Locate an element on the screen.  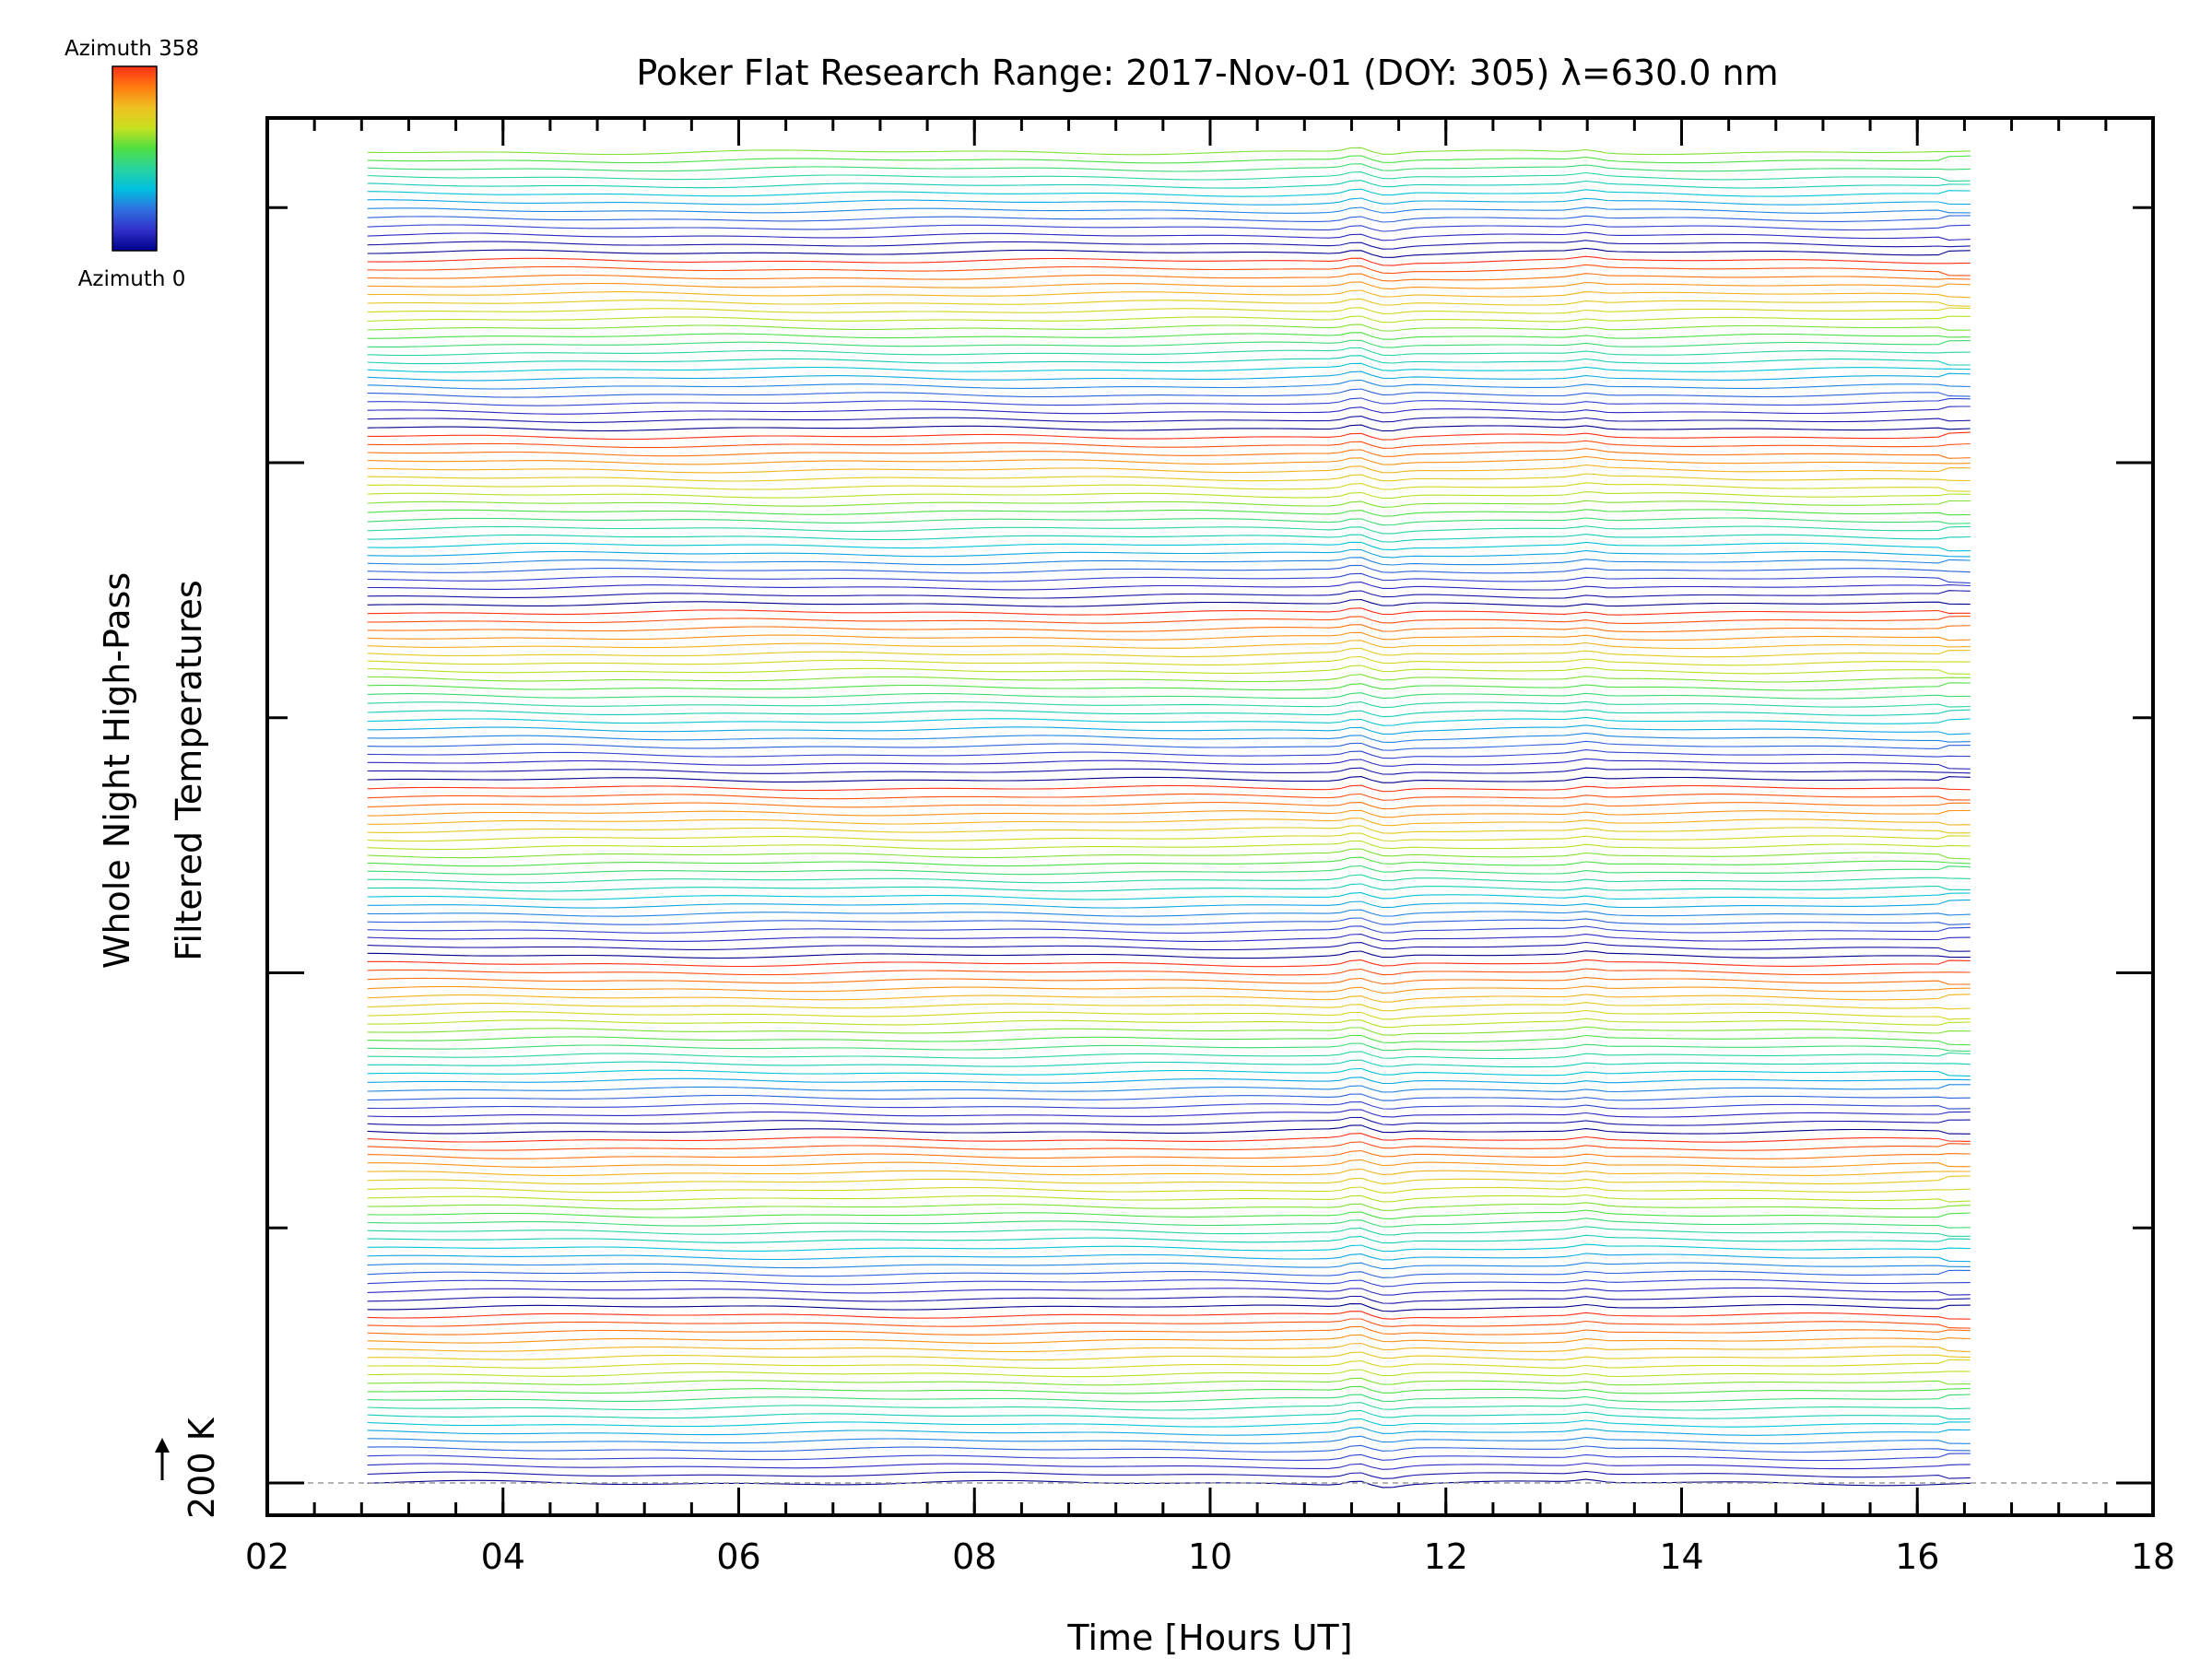
x-tick-label: 16 is located at coordinates (1917, 1556).